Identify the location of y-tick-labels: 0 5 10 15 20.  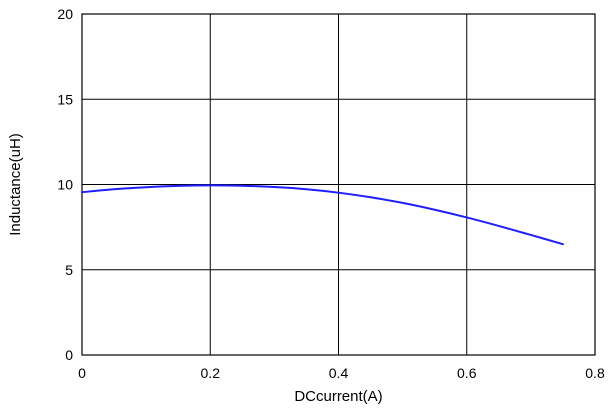
(65, 184).